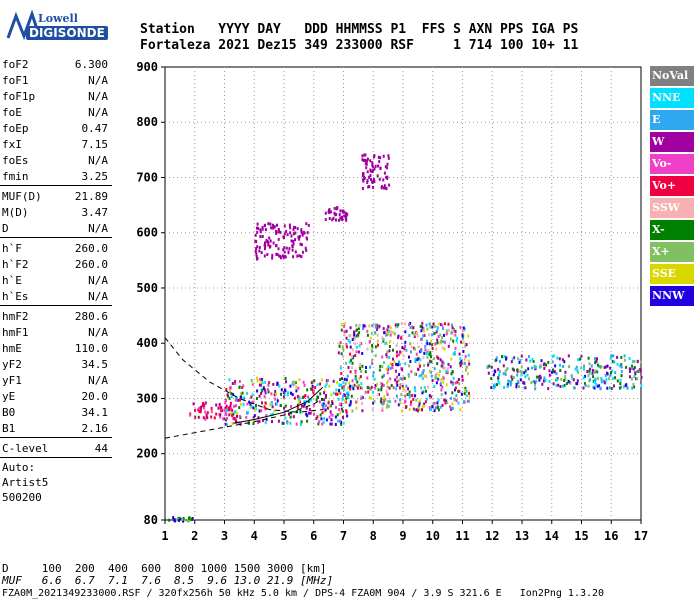  I want to click on param-value: 2.16, so click(95, 428).